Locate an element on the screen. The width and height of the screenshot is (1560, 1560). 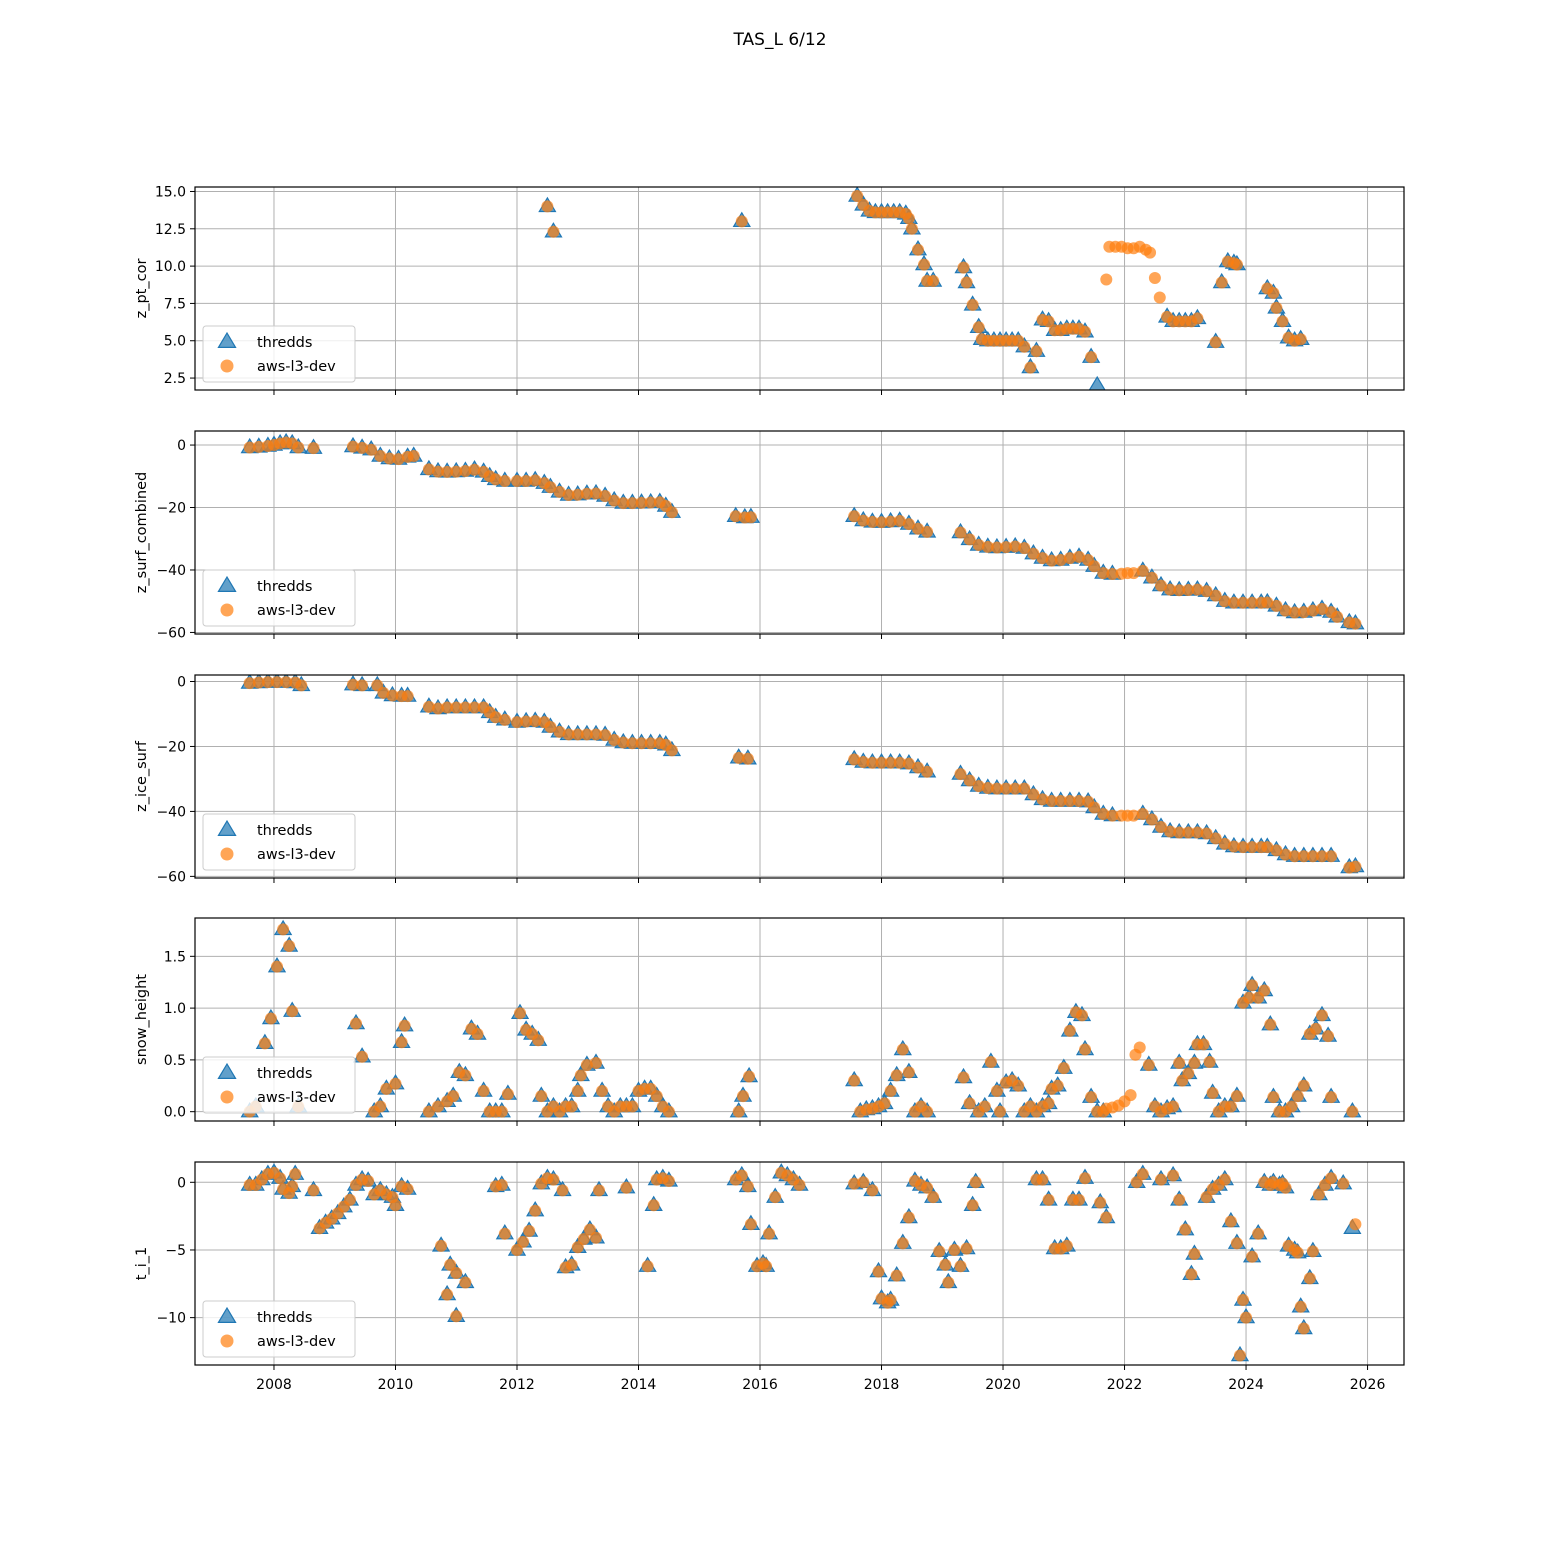
legend: thredds aws-l3-dev is located at coordinates (279, 842).